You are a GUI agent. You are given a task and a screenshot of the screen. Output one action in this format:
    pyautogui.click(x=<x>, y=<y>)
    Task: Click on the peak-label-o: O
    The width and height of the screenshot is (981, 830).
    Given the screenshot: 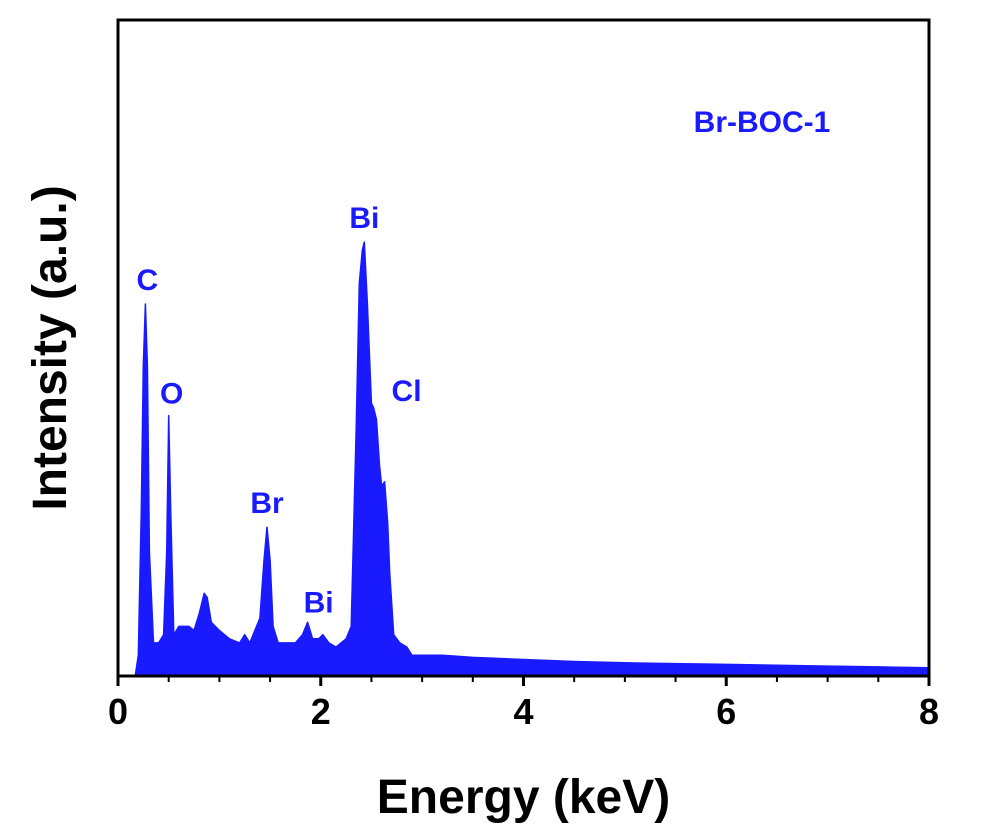 What is the action you would take?
    pyautogui.click(x=171, y=394)
    